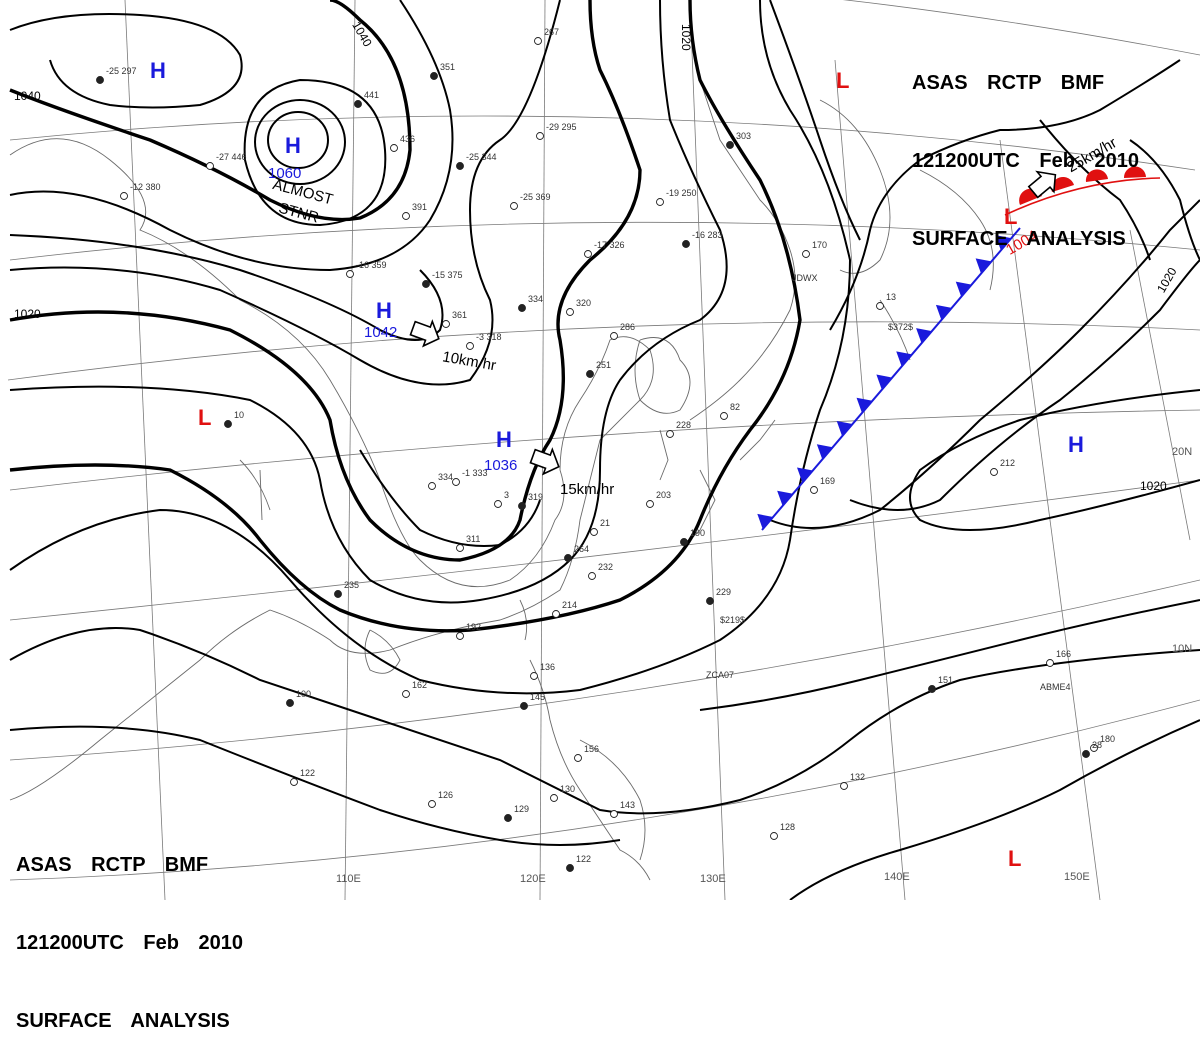 The width and height of the screenshot is (1200, 1060). What do you see at coordinates (683, 425) in the screenshot?
I see `station-value: 228` at bounding box center [683, 425].